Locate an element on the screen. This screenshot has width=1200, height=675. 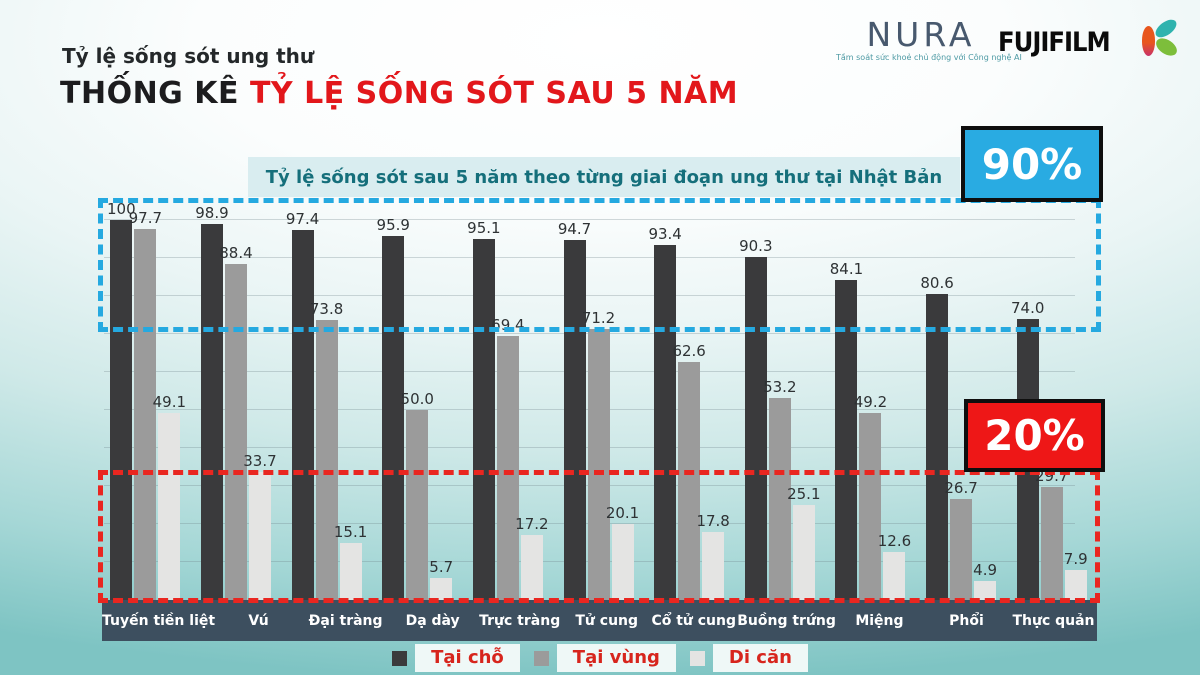
axis-label-cell-7: Cổ tử cung is located at coordinates (693, 620).